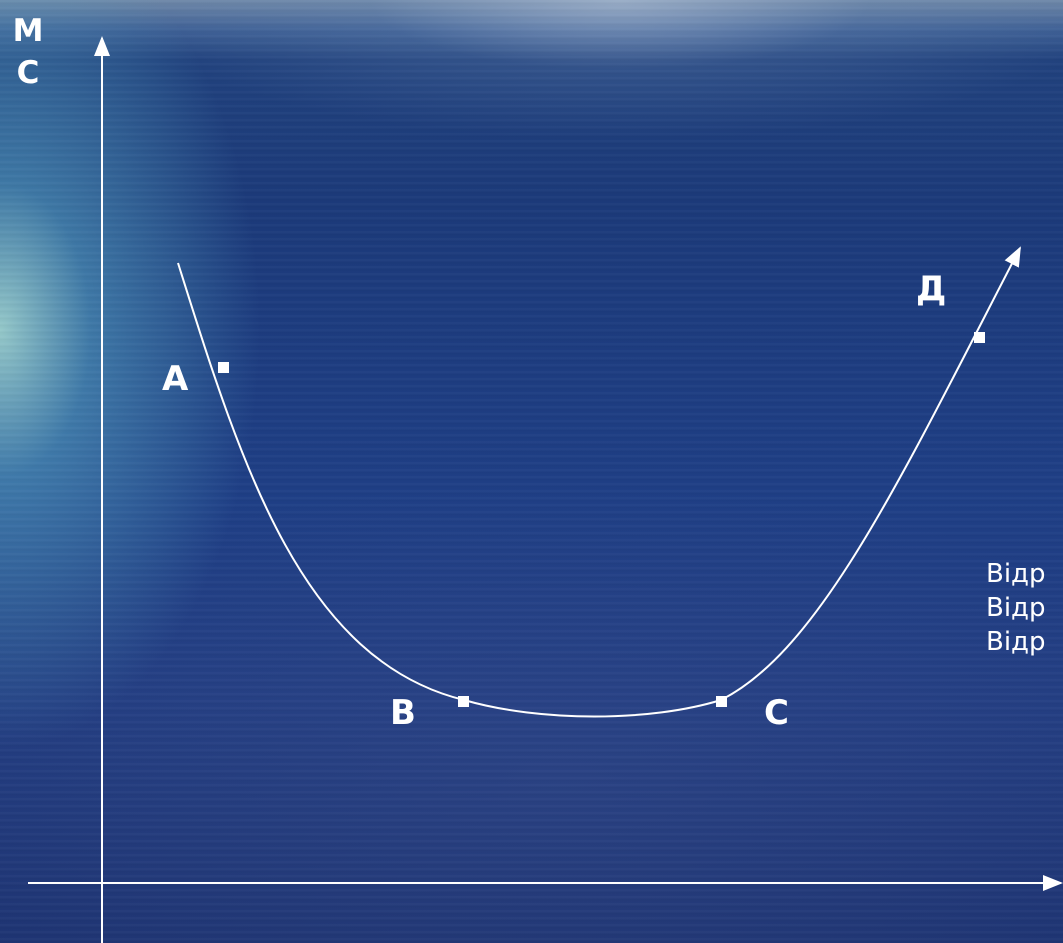 This screenshot has height=943, width=1063. What do you see at coordinates (463, 701) in the screenshot?
I see `point-b-marker` at bounding box center [463, 701].